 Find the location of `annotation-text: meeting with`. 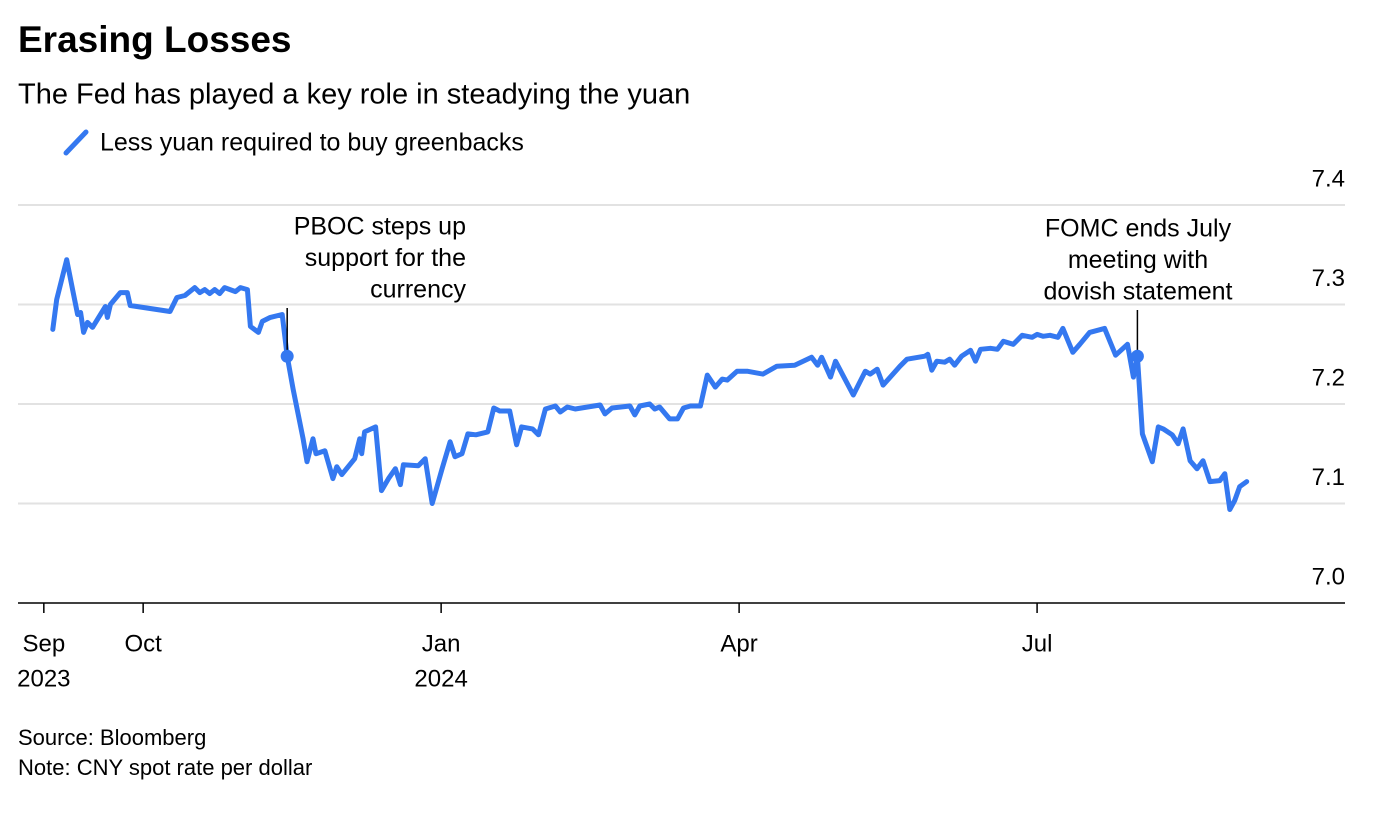

annotation-text: meeting with is located at coordinates (1138, 260).